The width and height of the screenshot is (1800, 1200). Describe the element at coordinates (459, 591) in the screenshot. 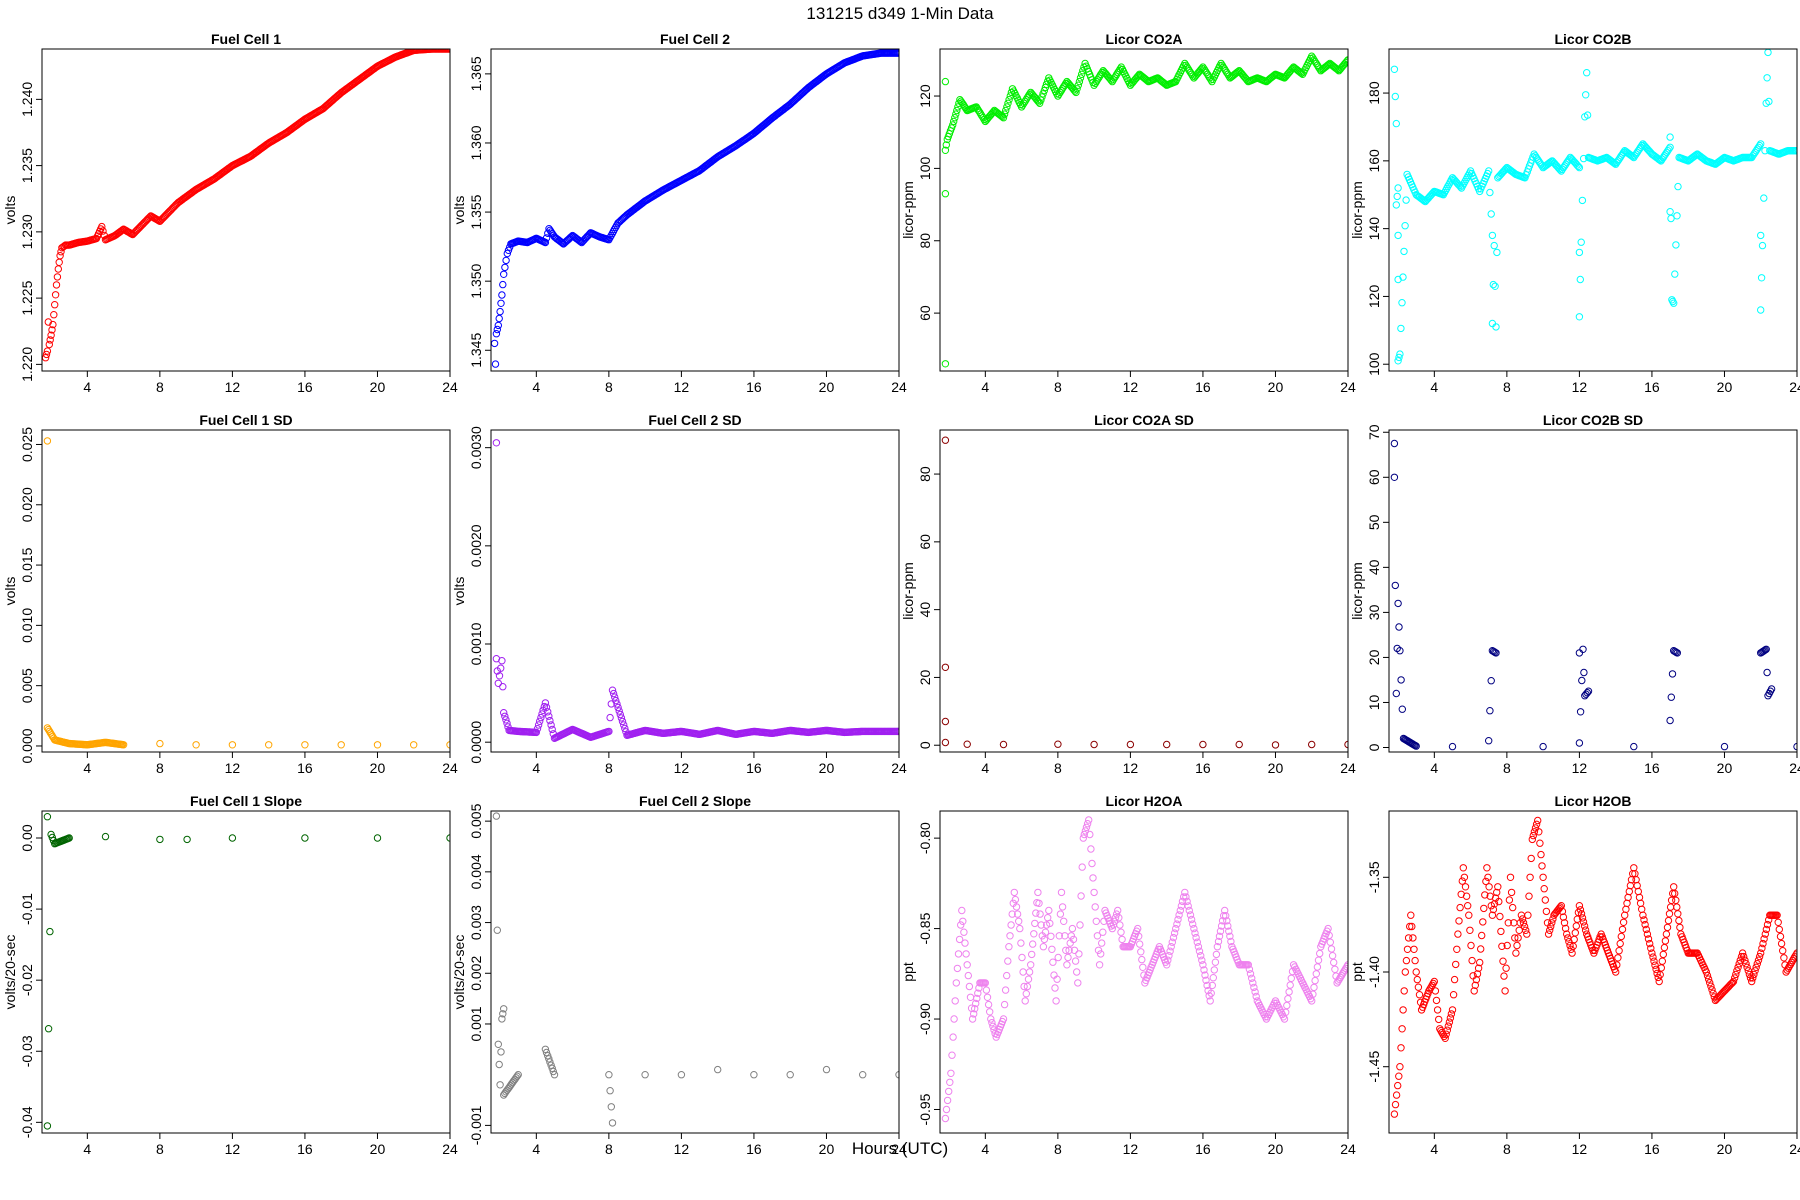

I see `y-axis-label: volts` at that location.